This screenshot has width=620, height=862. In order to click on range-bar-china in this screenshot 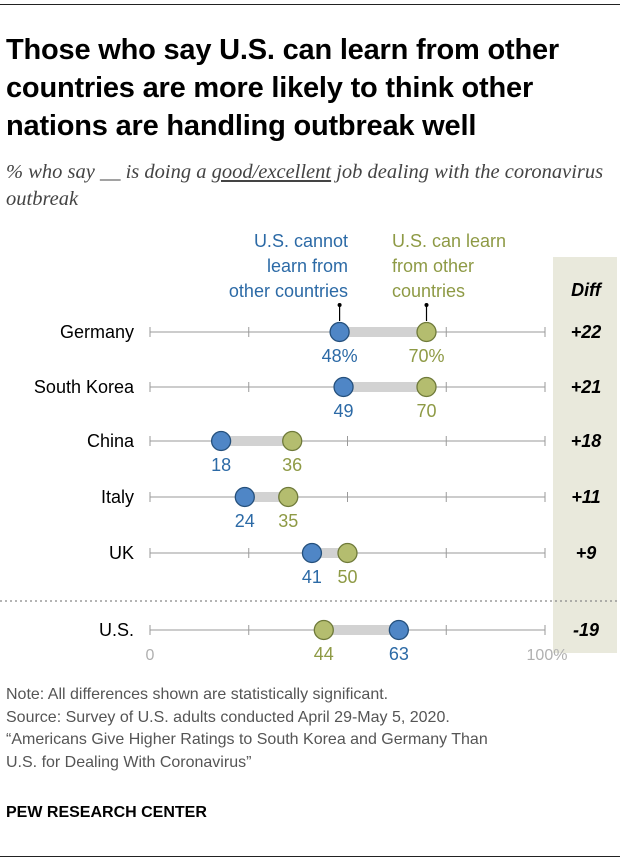, I will do `click(257, 441)`.